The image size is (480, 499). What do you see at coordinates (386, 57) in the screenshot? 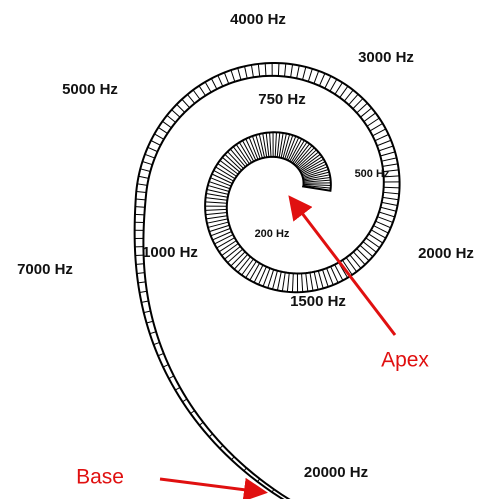
I see `freq-label: 3000 Hz` at bounding box center [386, 57].